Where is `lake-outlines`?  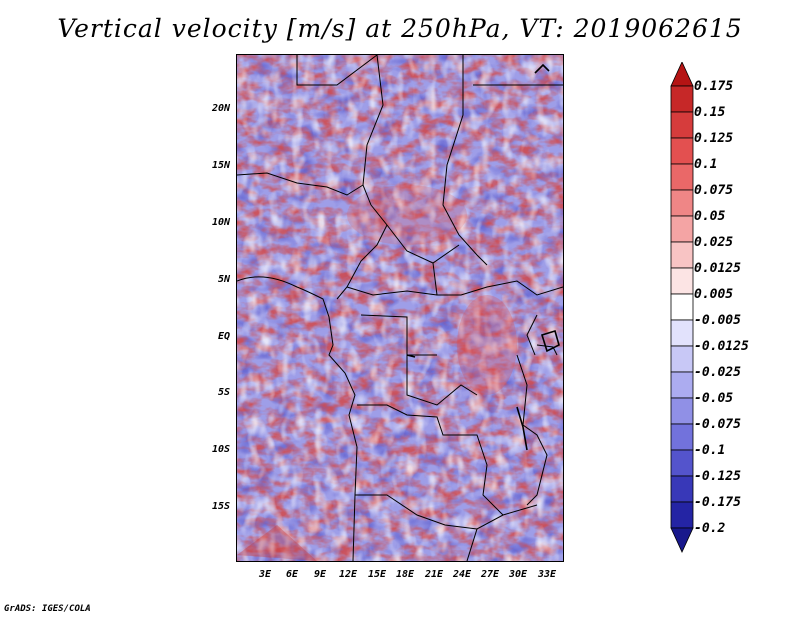
lake-outlines is located at coordinates (483, 257).